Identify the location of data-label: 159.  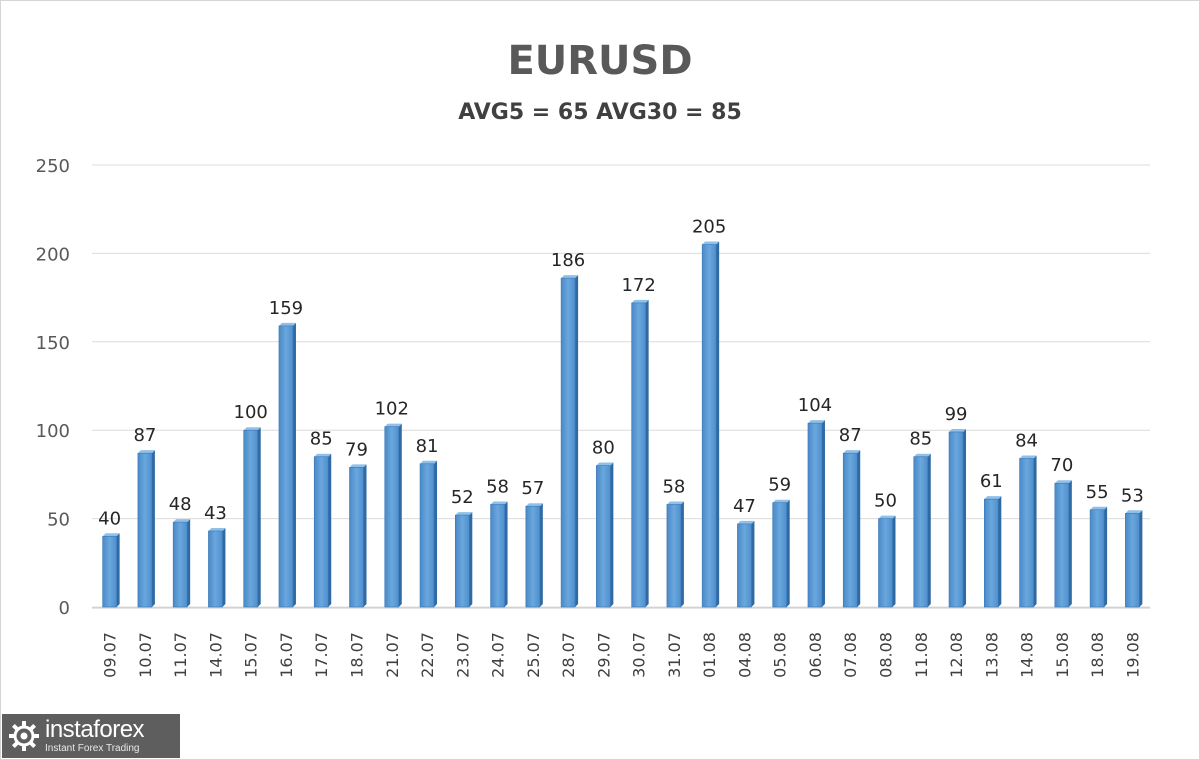
(286, 308).